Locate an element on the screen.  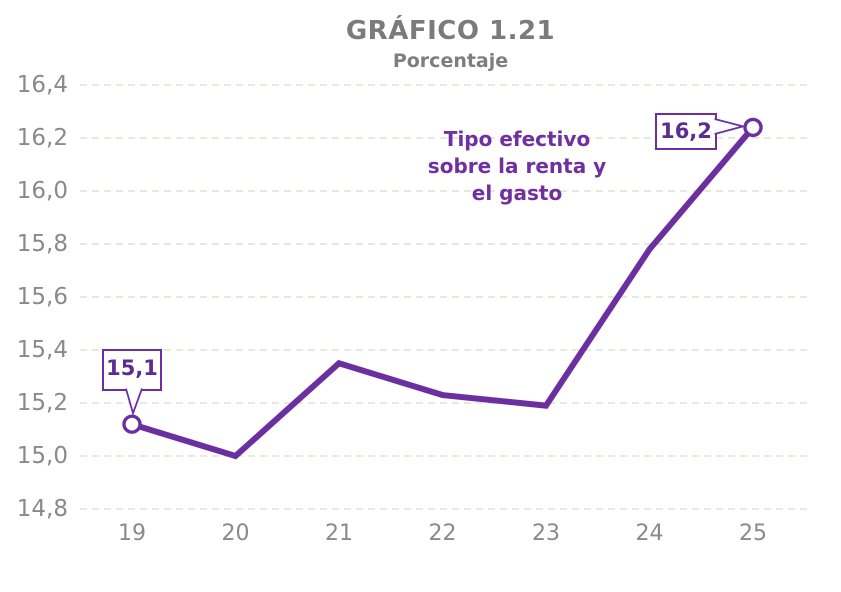
x-axis-tick-label: 22 is located at coordinates (442, 533).